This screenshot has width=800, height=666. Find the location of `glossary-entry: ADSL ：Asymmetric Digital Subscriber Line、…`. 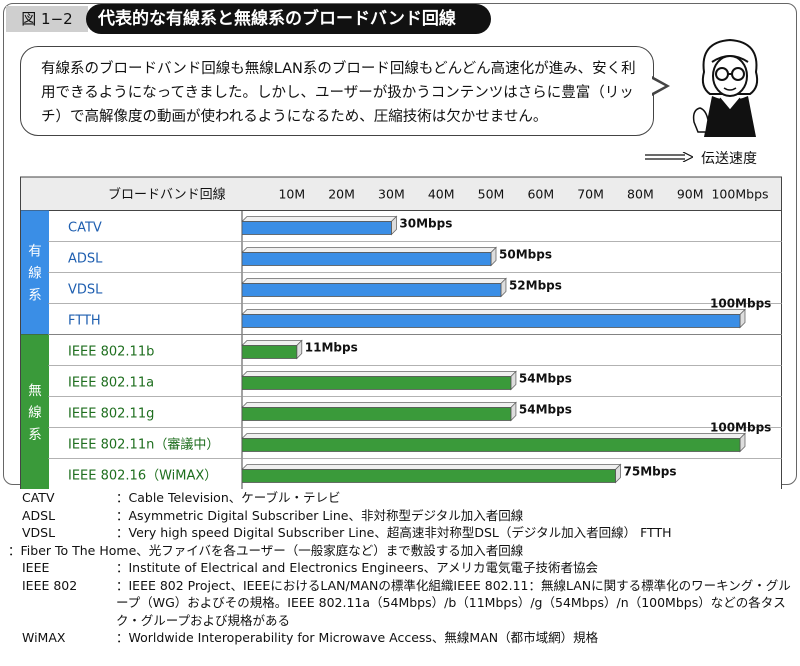

glossary-entry: ADSL ：Asymmetric Digital Subscriber Line、… is located at coordinates (400, 516).